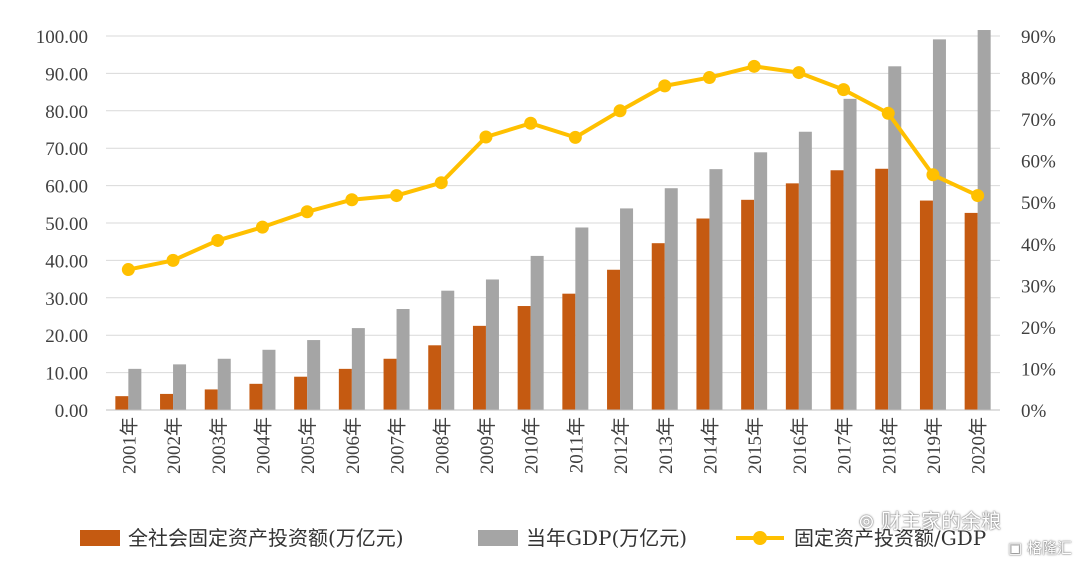  What do you see at coordinates (1015, 548) in the screenshot?
I see `brand-logo-icon: ▣` at bounding box center [1015, 548].